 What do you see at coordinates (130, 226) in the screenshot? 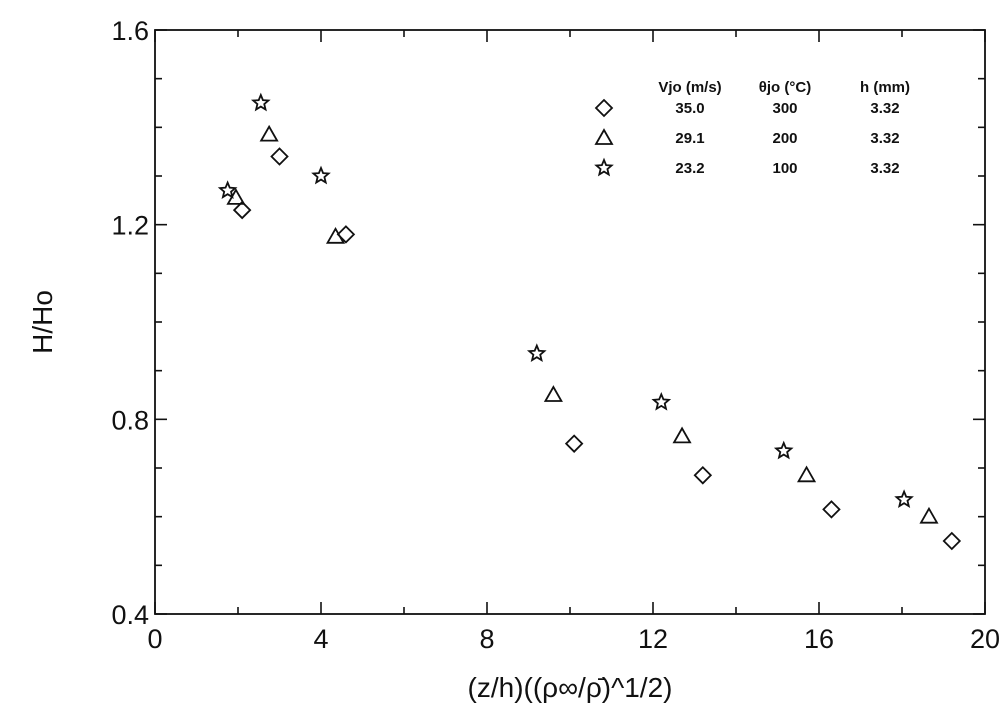
I see `y-tick-label: 1.2` at bounding box center [130, 226].